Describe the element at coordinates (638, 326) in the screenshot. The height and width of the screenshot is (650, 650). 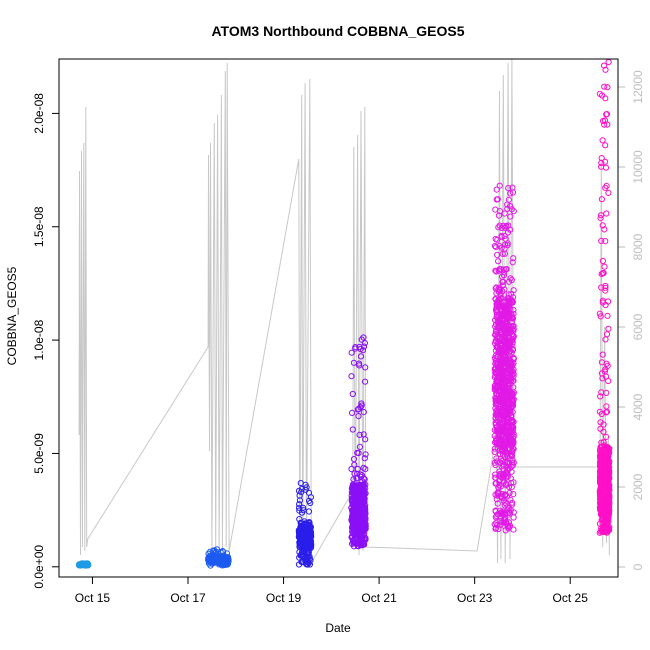
I see `right-tick-label: 6000` at that location.